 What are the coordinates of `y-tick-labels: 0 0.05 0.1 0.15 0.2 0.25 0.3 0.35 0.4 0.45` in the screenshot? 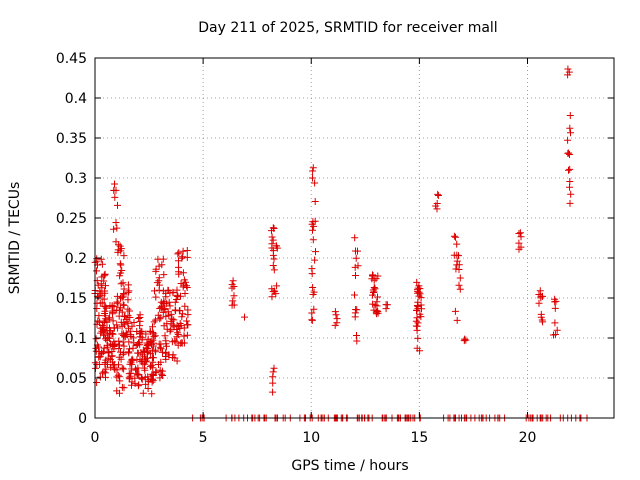 It's located at (71, 239).